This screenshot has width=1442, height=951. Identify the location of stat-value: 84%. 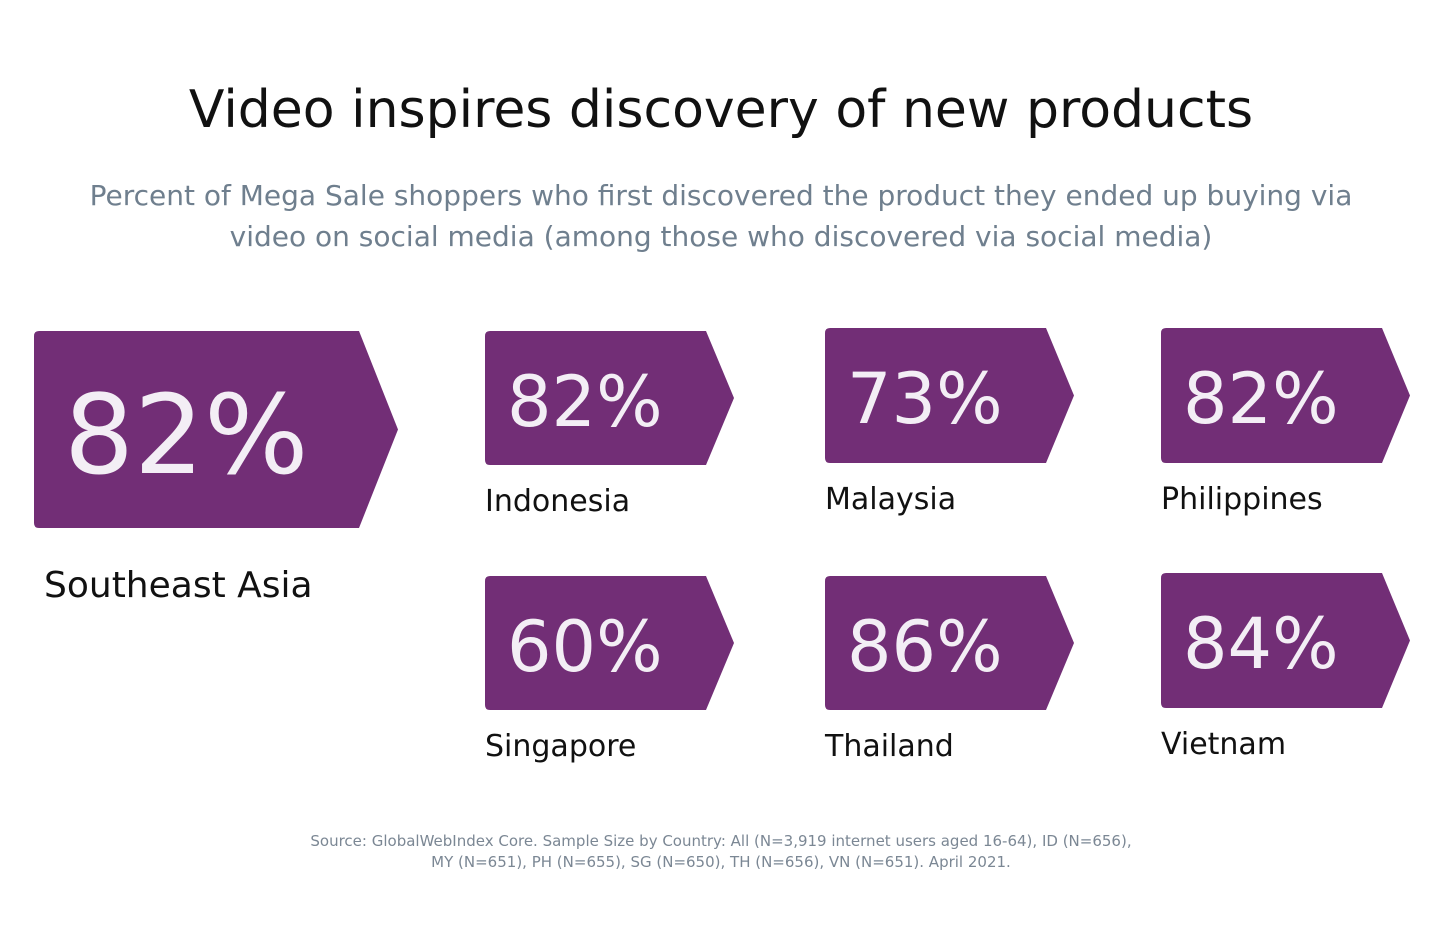
(1261, 644).